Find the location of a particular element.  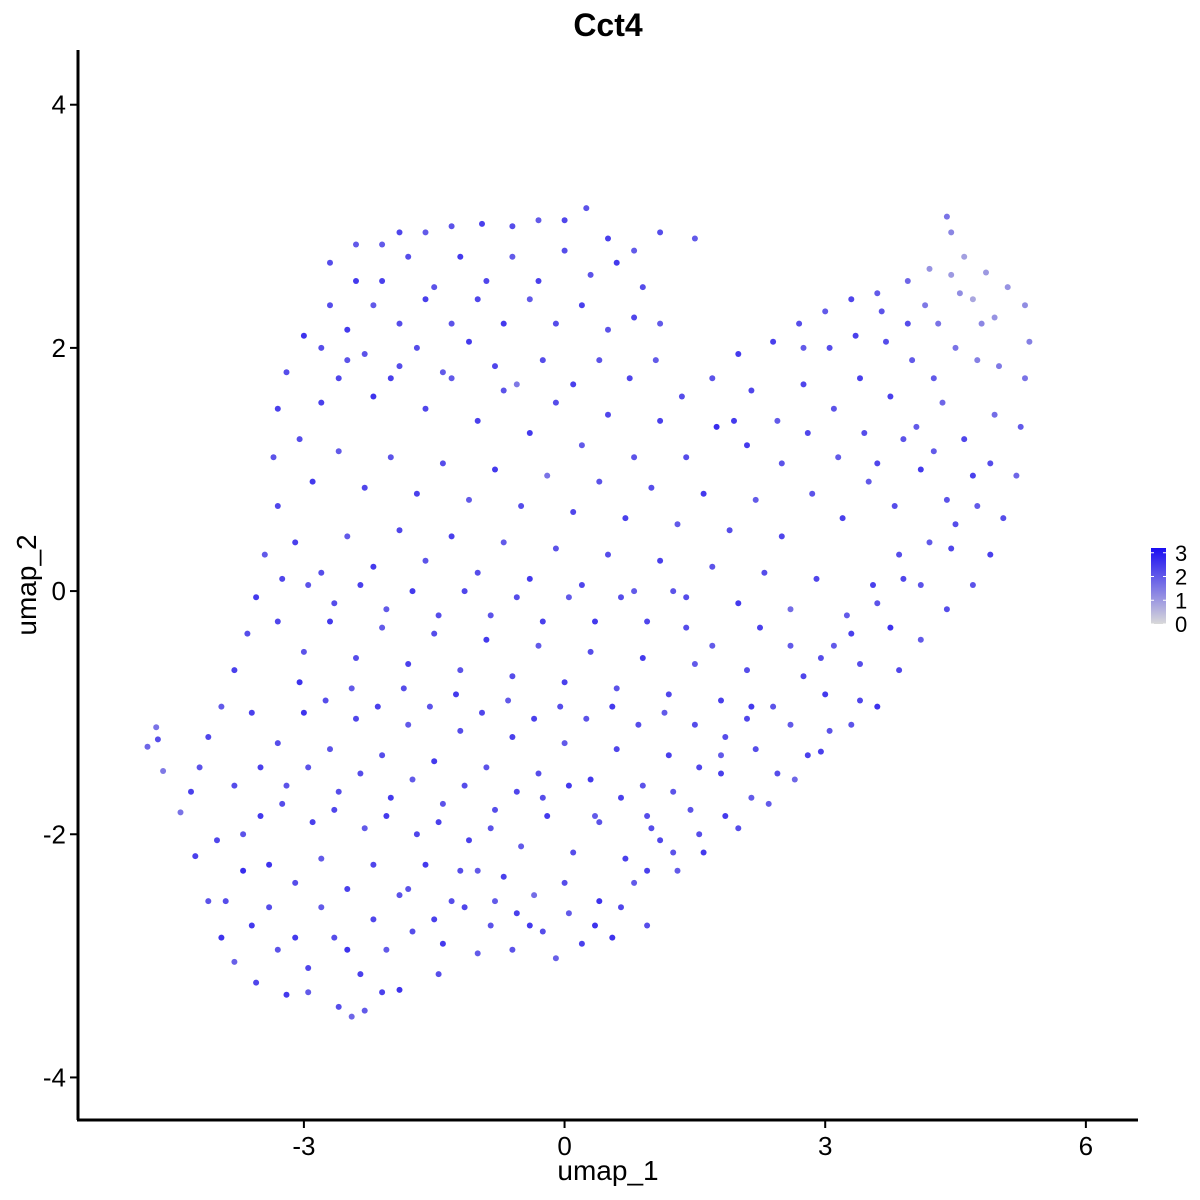

y-tick-label: 0 is located at coordinates (59, 591).